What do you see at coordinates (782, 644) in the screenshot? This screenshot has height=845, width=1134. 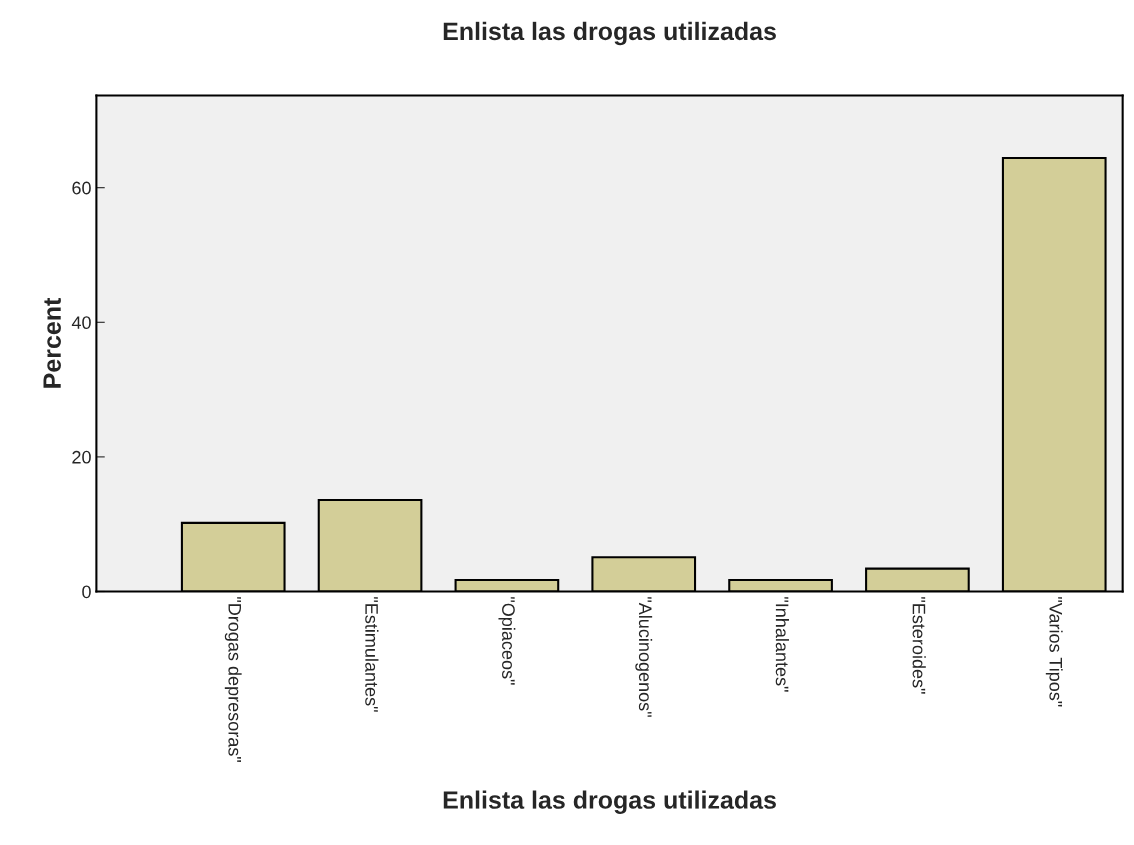 I see `x-tick-label: "Inhalantes"` at bounding box center [782, 644].